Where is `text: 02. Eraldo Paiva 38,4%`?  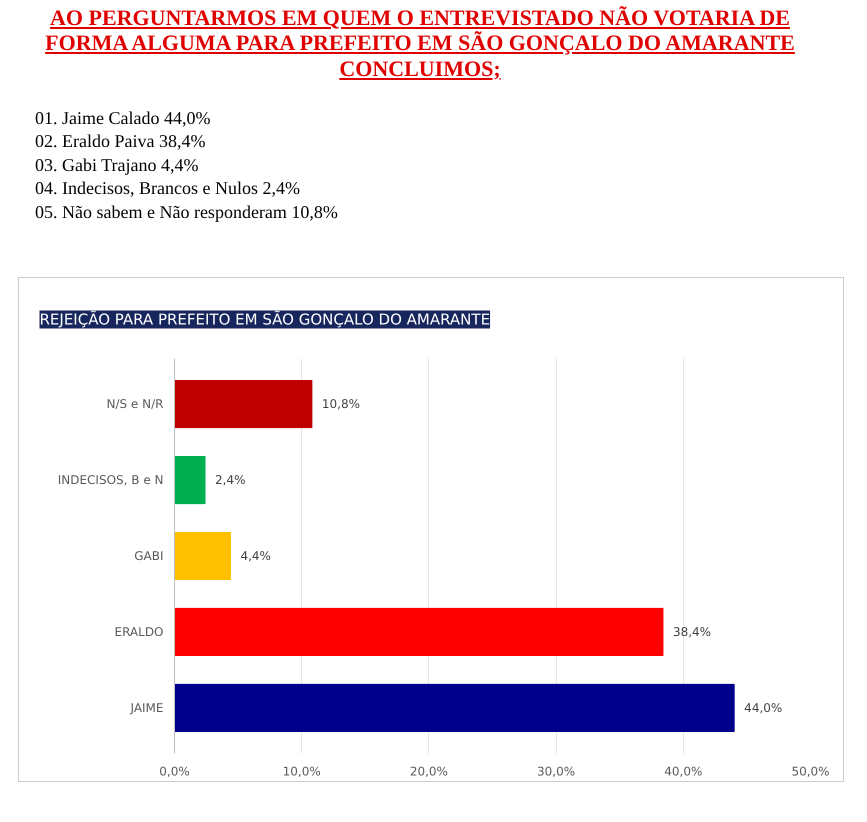
text: 02. Eraldo Paiva 38,4% is located at coordinates (120, 142).